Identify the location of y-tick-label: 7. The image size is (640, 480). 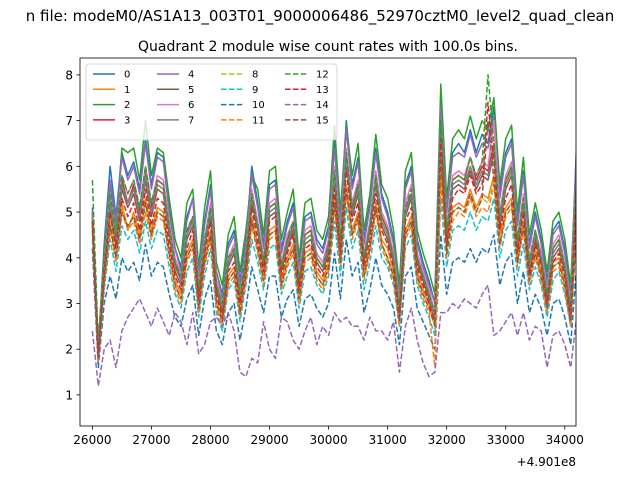
(69, 121).